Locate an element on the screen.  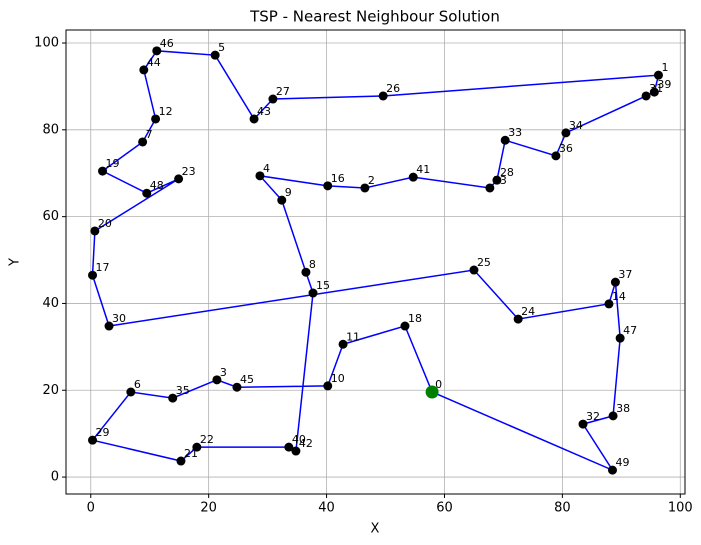
point-label: 20 is located at coordinates (105, 223).